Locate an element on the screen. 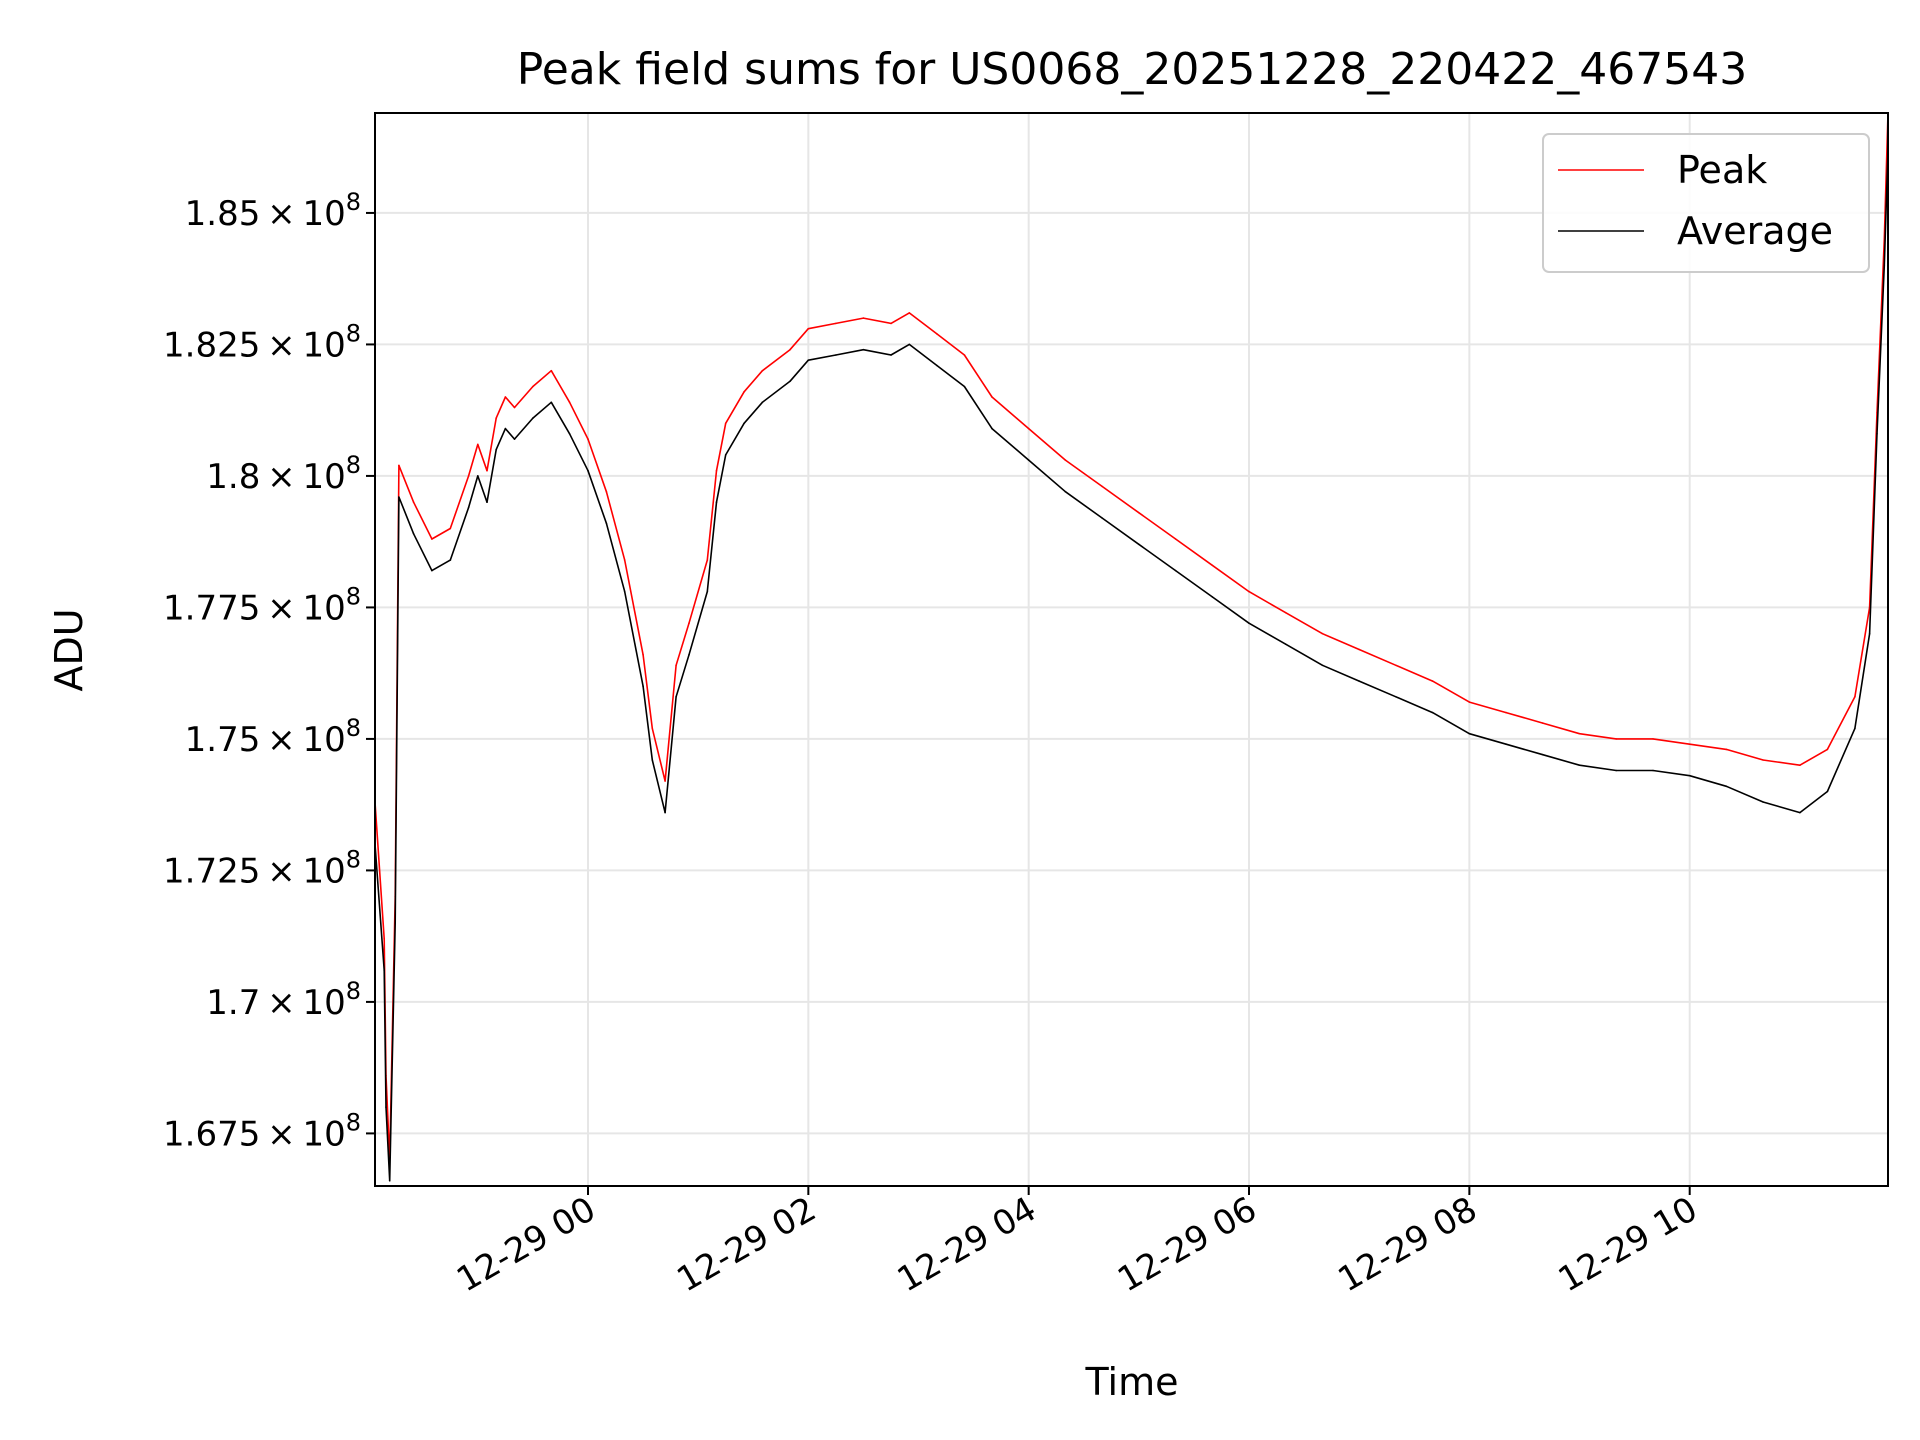 The image size is (1920, 1440). y-tick-label: 1.825 × 10⁸ is located at coordinates (262, 342).